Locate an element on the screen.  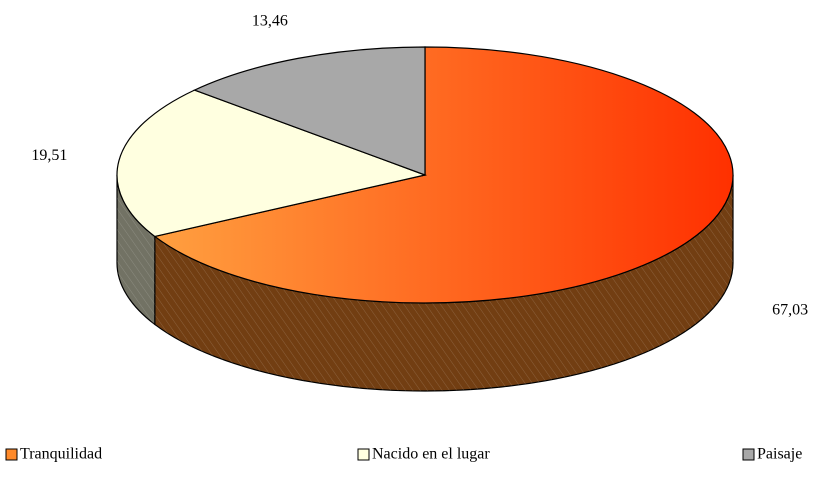
data-label: 13,46 is located at coordinates (270, 20).